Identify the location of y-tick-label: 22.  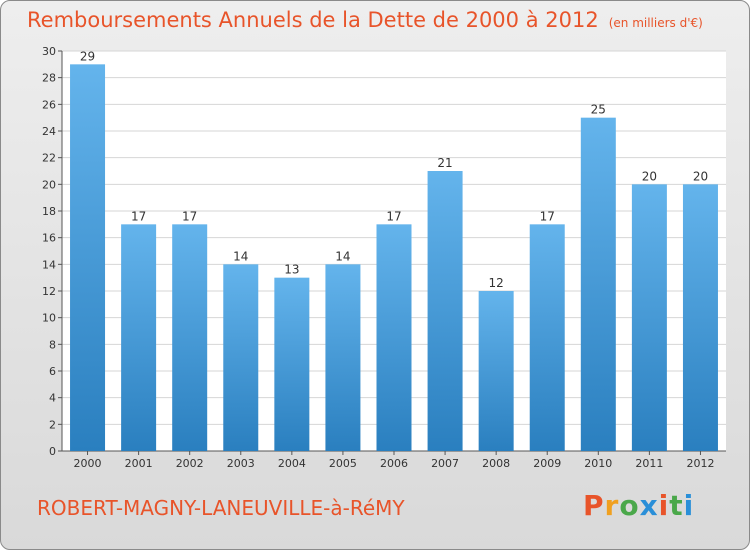
(49, 158).